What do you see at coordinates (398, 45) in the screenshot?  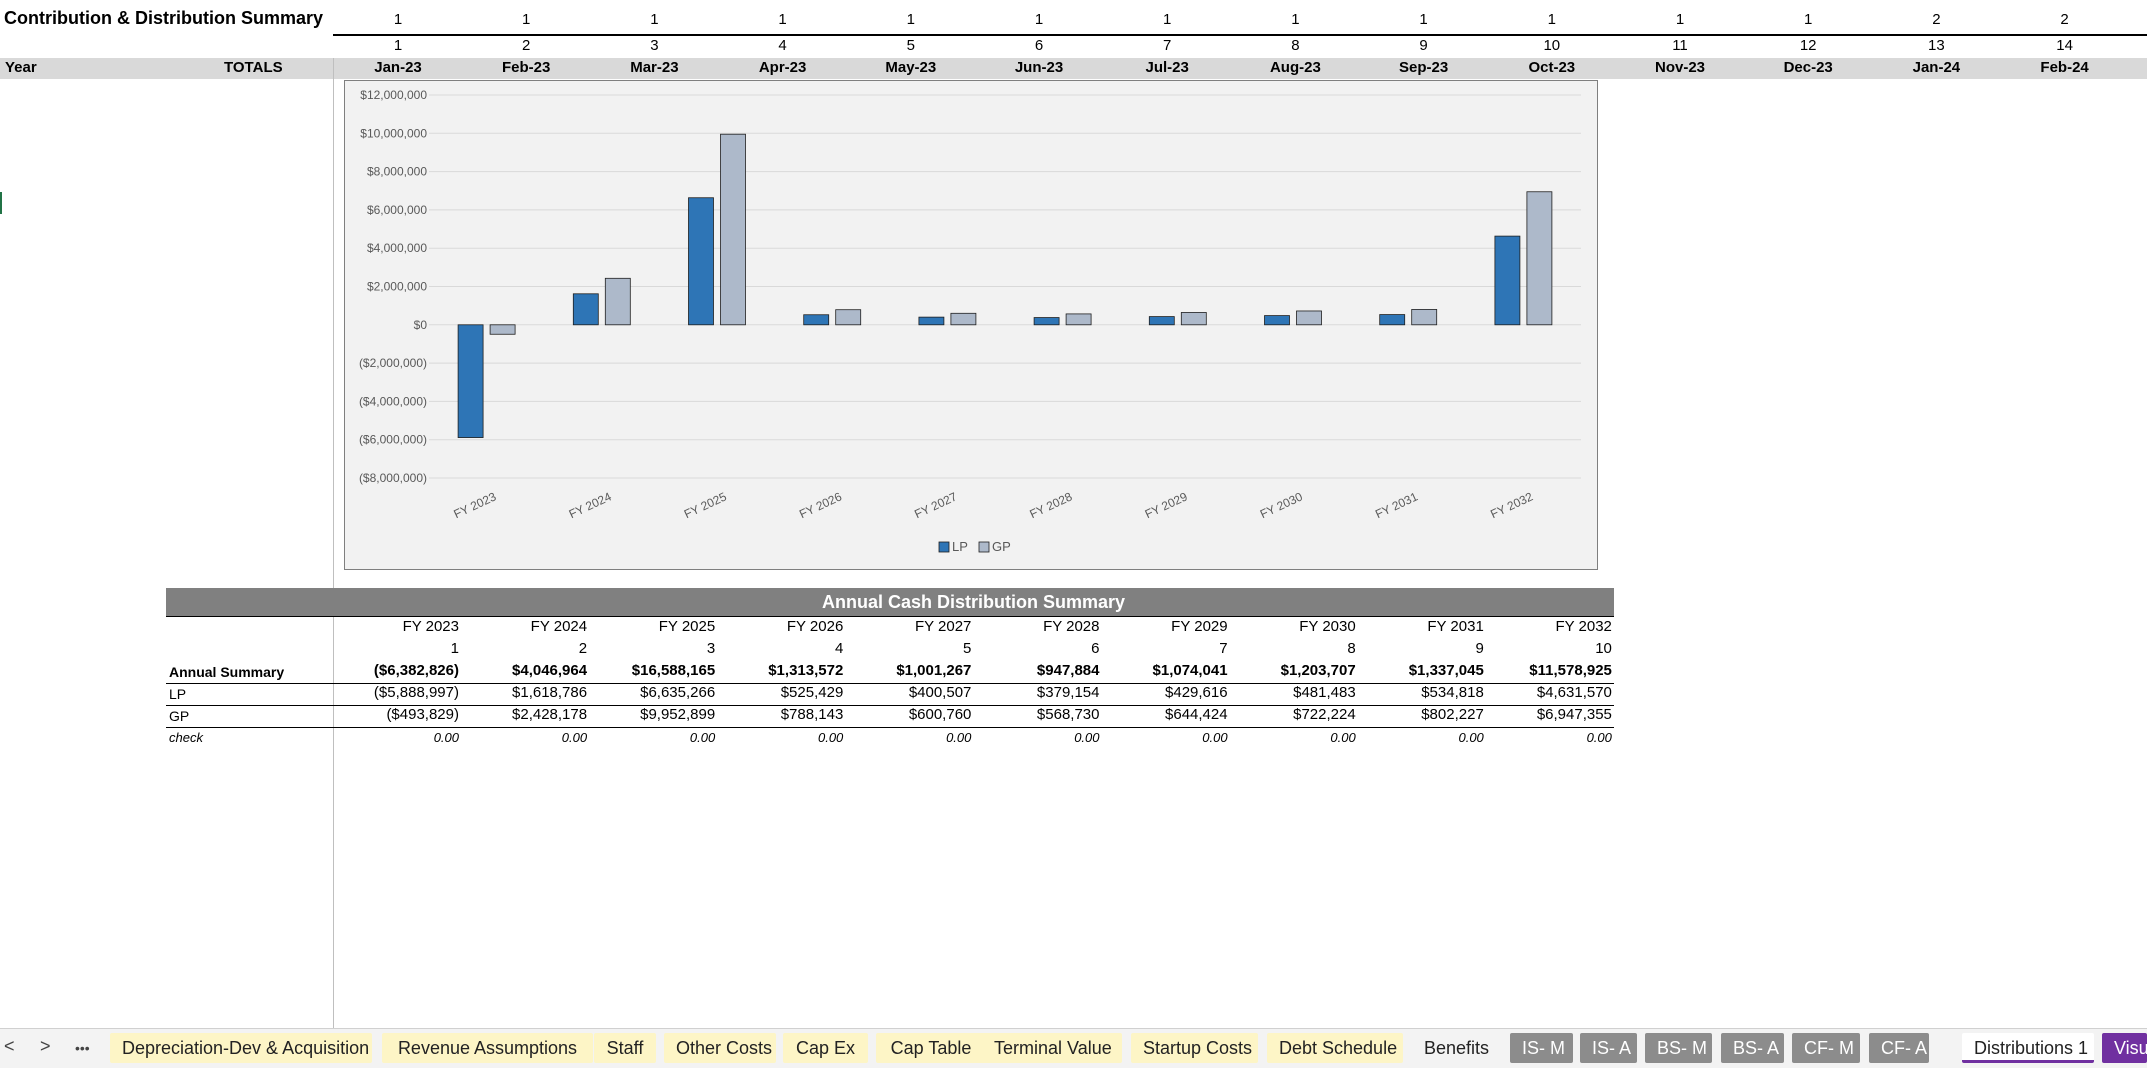 I see `period-number-cell: 1` at bounding box center [398, 45].